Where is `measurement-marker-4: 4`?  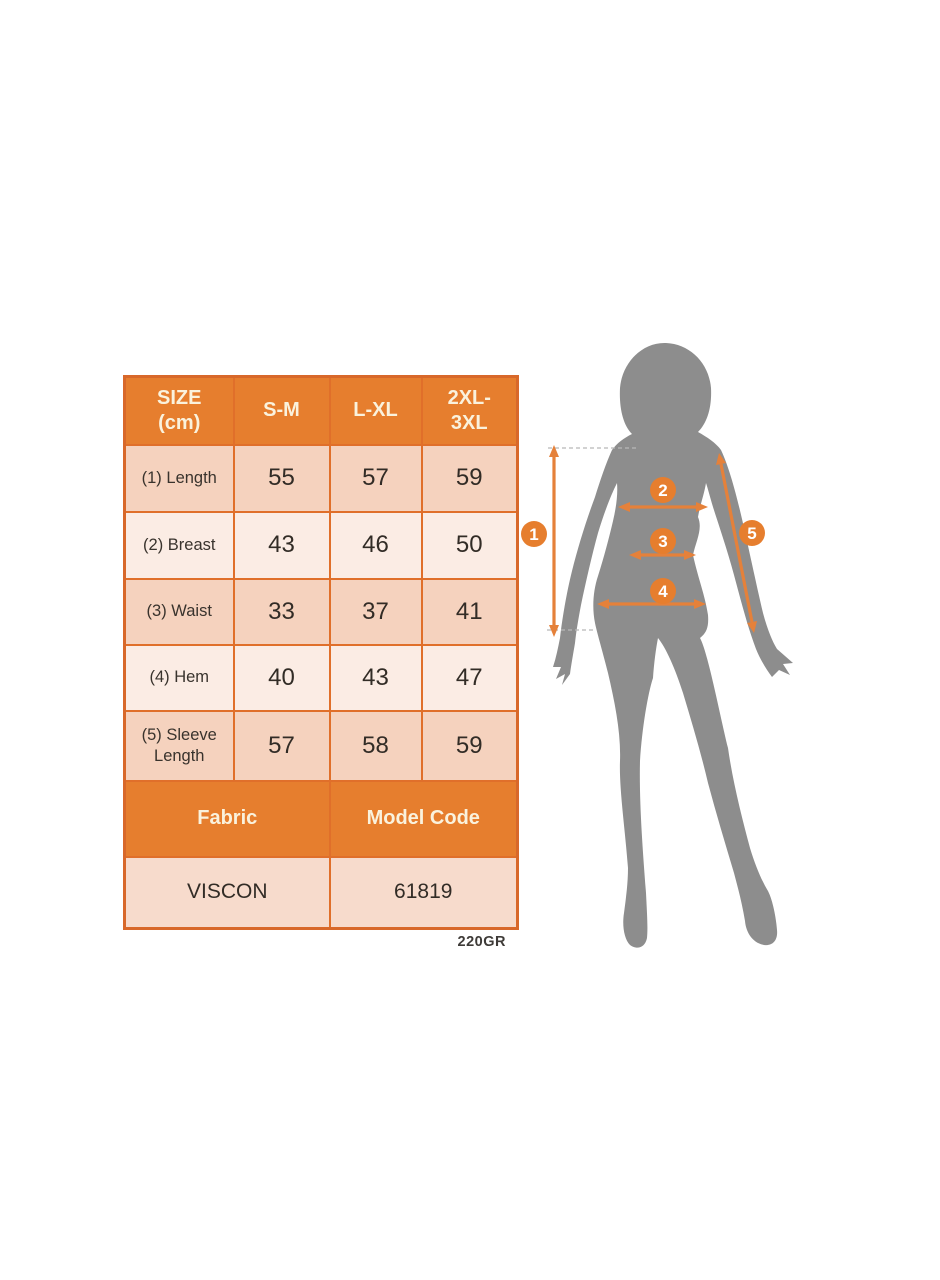
measurement-marker-4: 4 is located at coordinates (663, 591).